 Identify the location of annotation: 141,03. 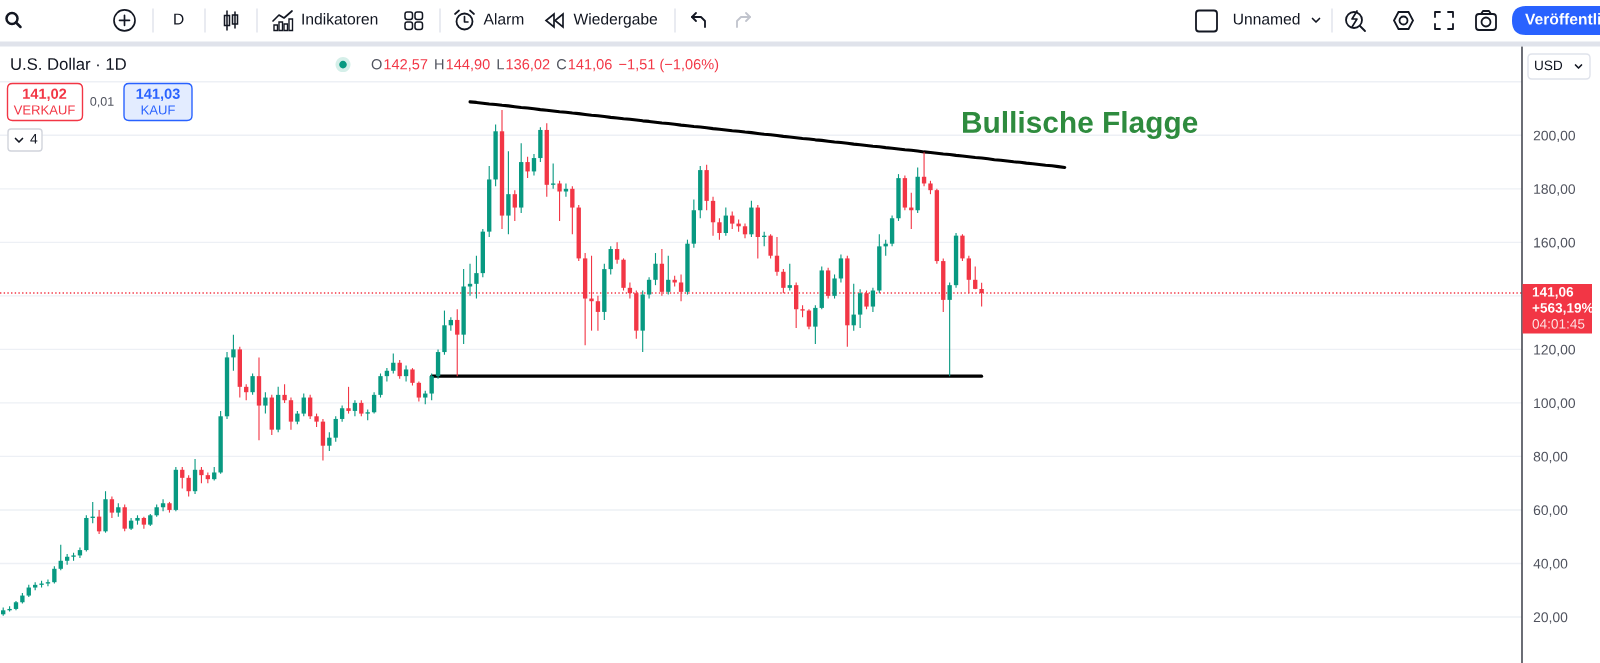
(158, 95).